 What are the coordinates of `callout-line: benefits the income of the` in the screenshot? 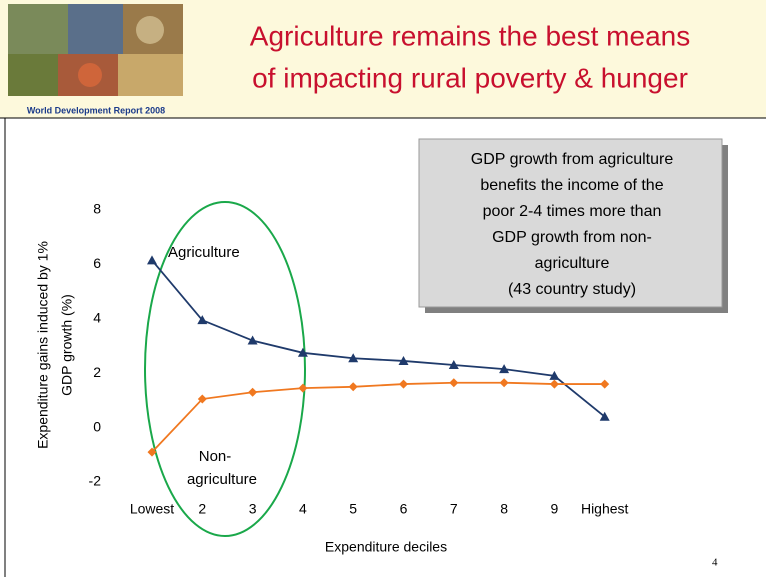 It's located at (571, 185).